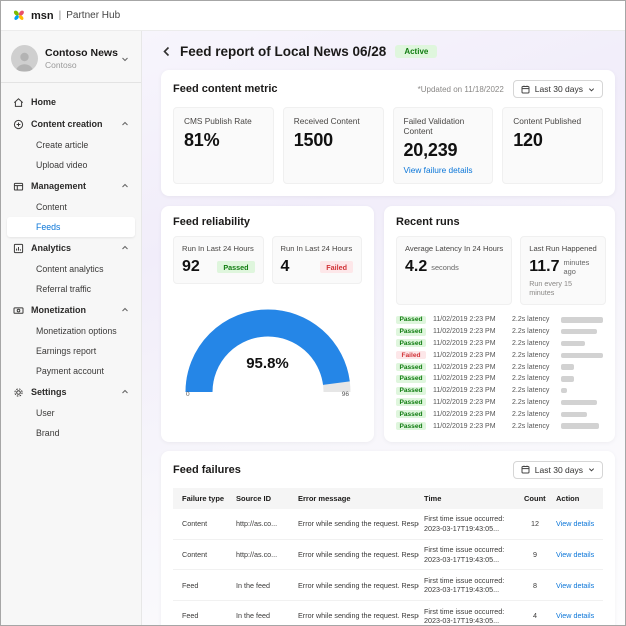 The image size is (626, 626). I want to click on msn-butterfly-logo-icon, so click(19, 15).